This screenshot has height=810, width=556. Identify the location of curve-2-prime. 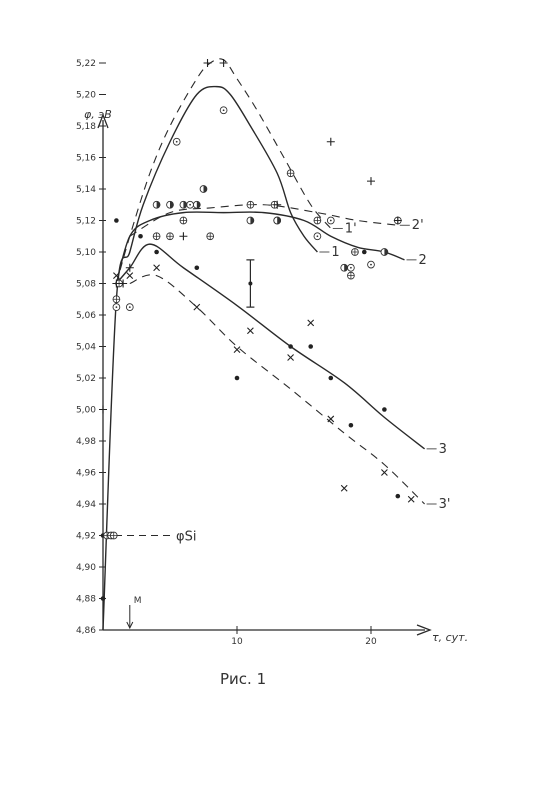
(263, 220).